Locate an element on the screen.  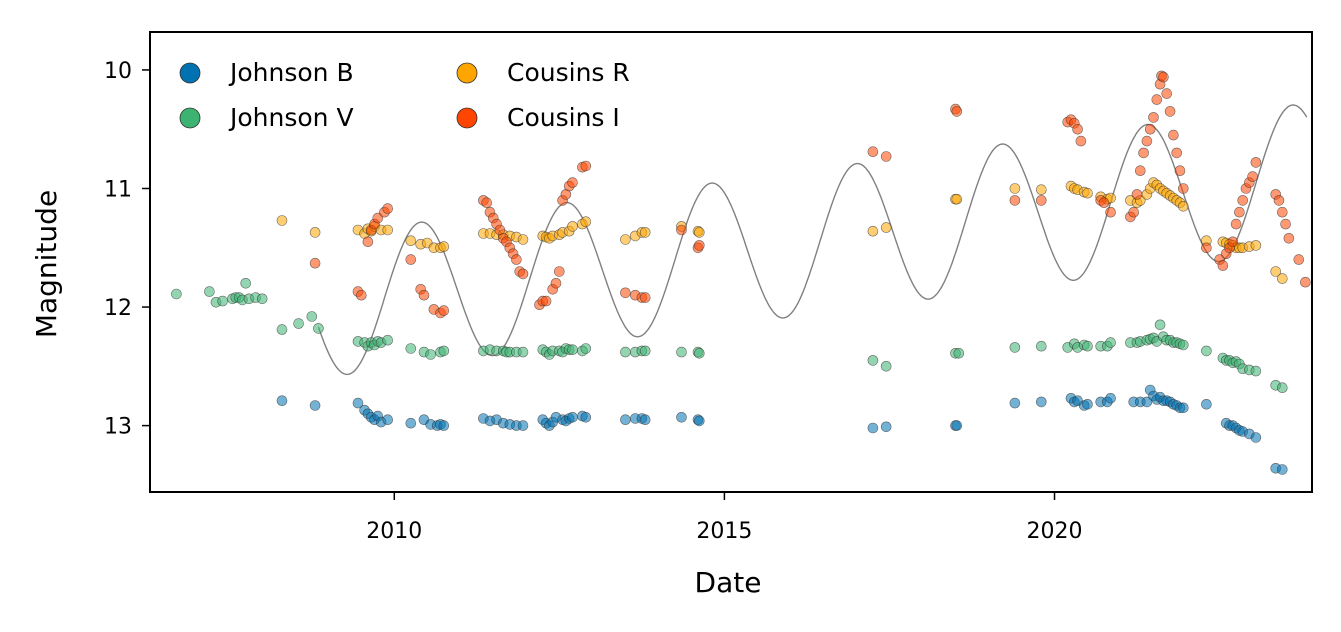
y-axis-ticks: 10 11 12 13 is located at coordinates (127, 249).